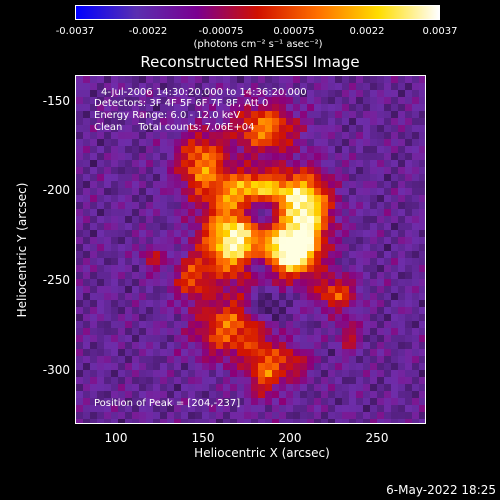  I want to click on y-tick-label: -150, so click(56, 101).